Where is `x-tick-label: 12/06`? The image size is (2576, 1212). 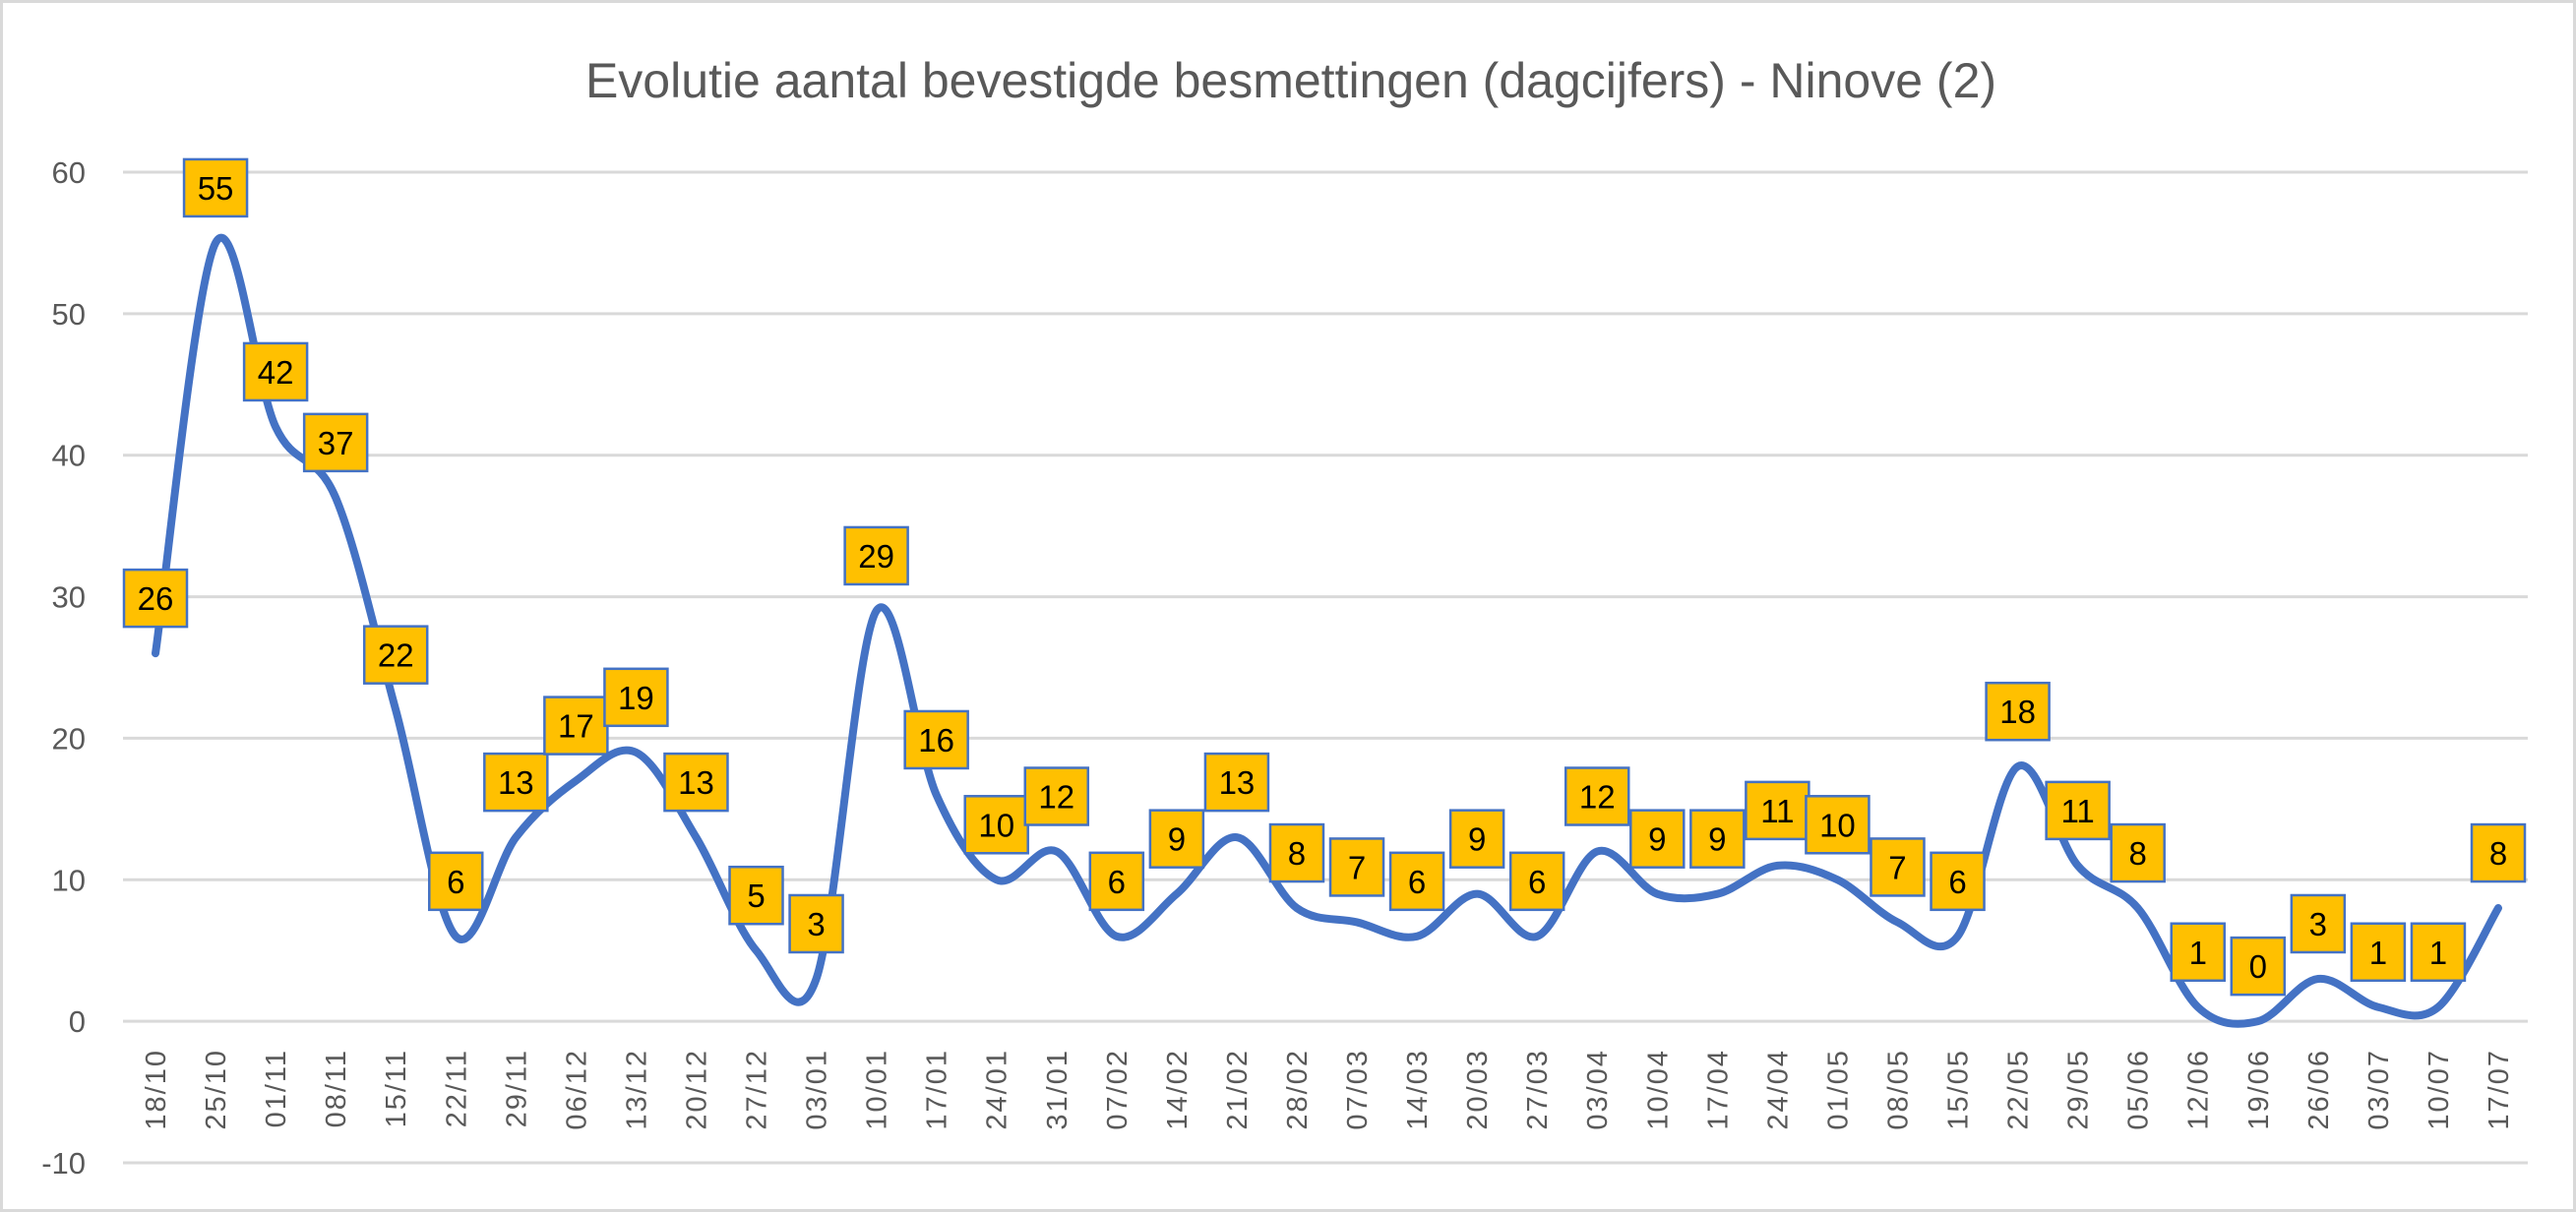 x-tick-label: 12/06 is located at coordinates (2199, 1089).